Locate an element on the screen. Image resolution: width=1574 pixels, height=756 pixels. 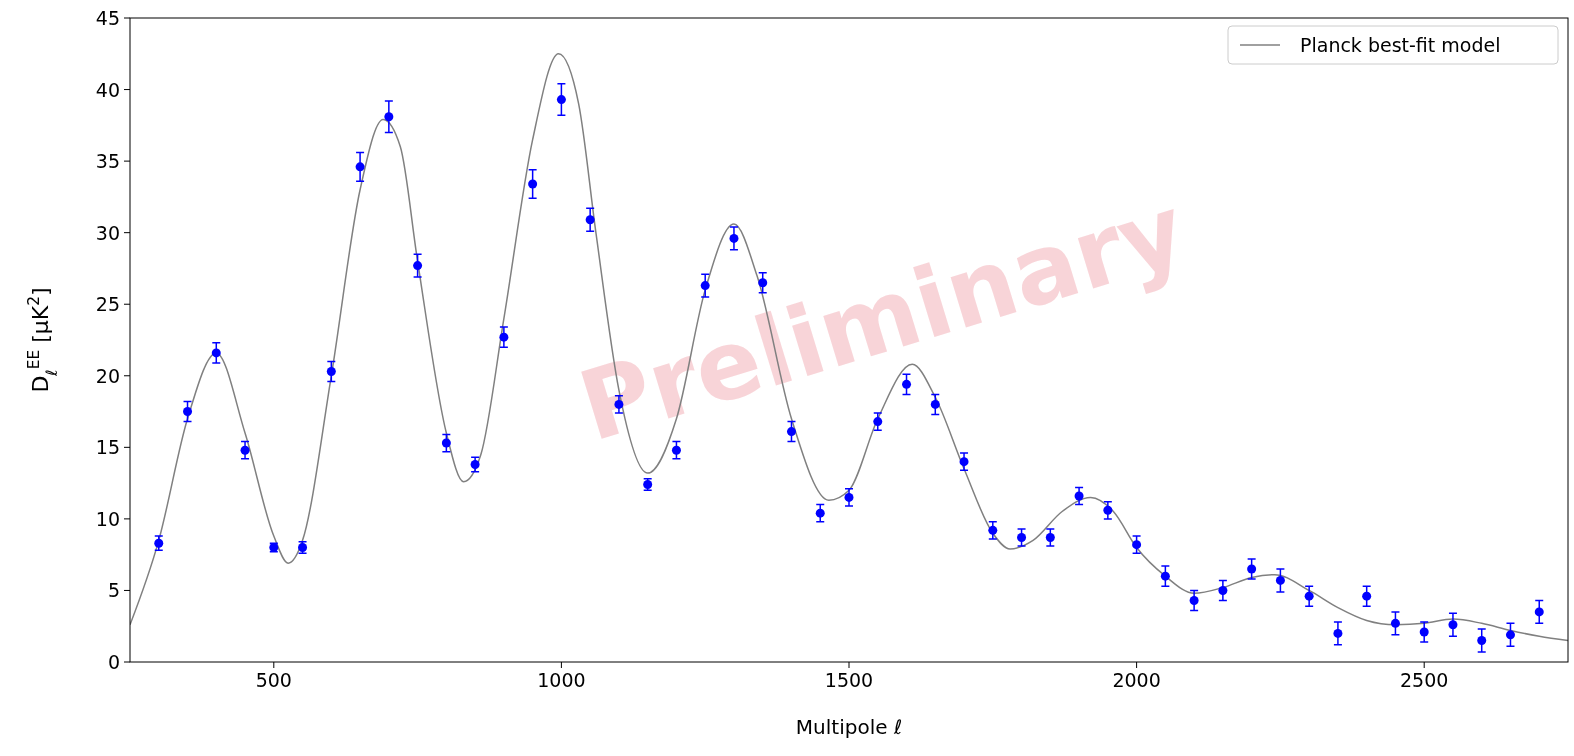
x-tick-label: 1000 is located at coordinates (561, 680).